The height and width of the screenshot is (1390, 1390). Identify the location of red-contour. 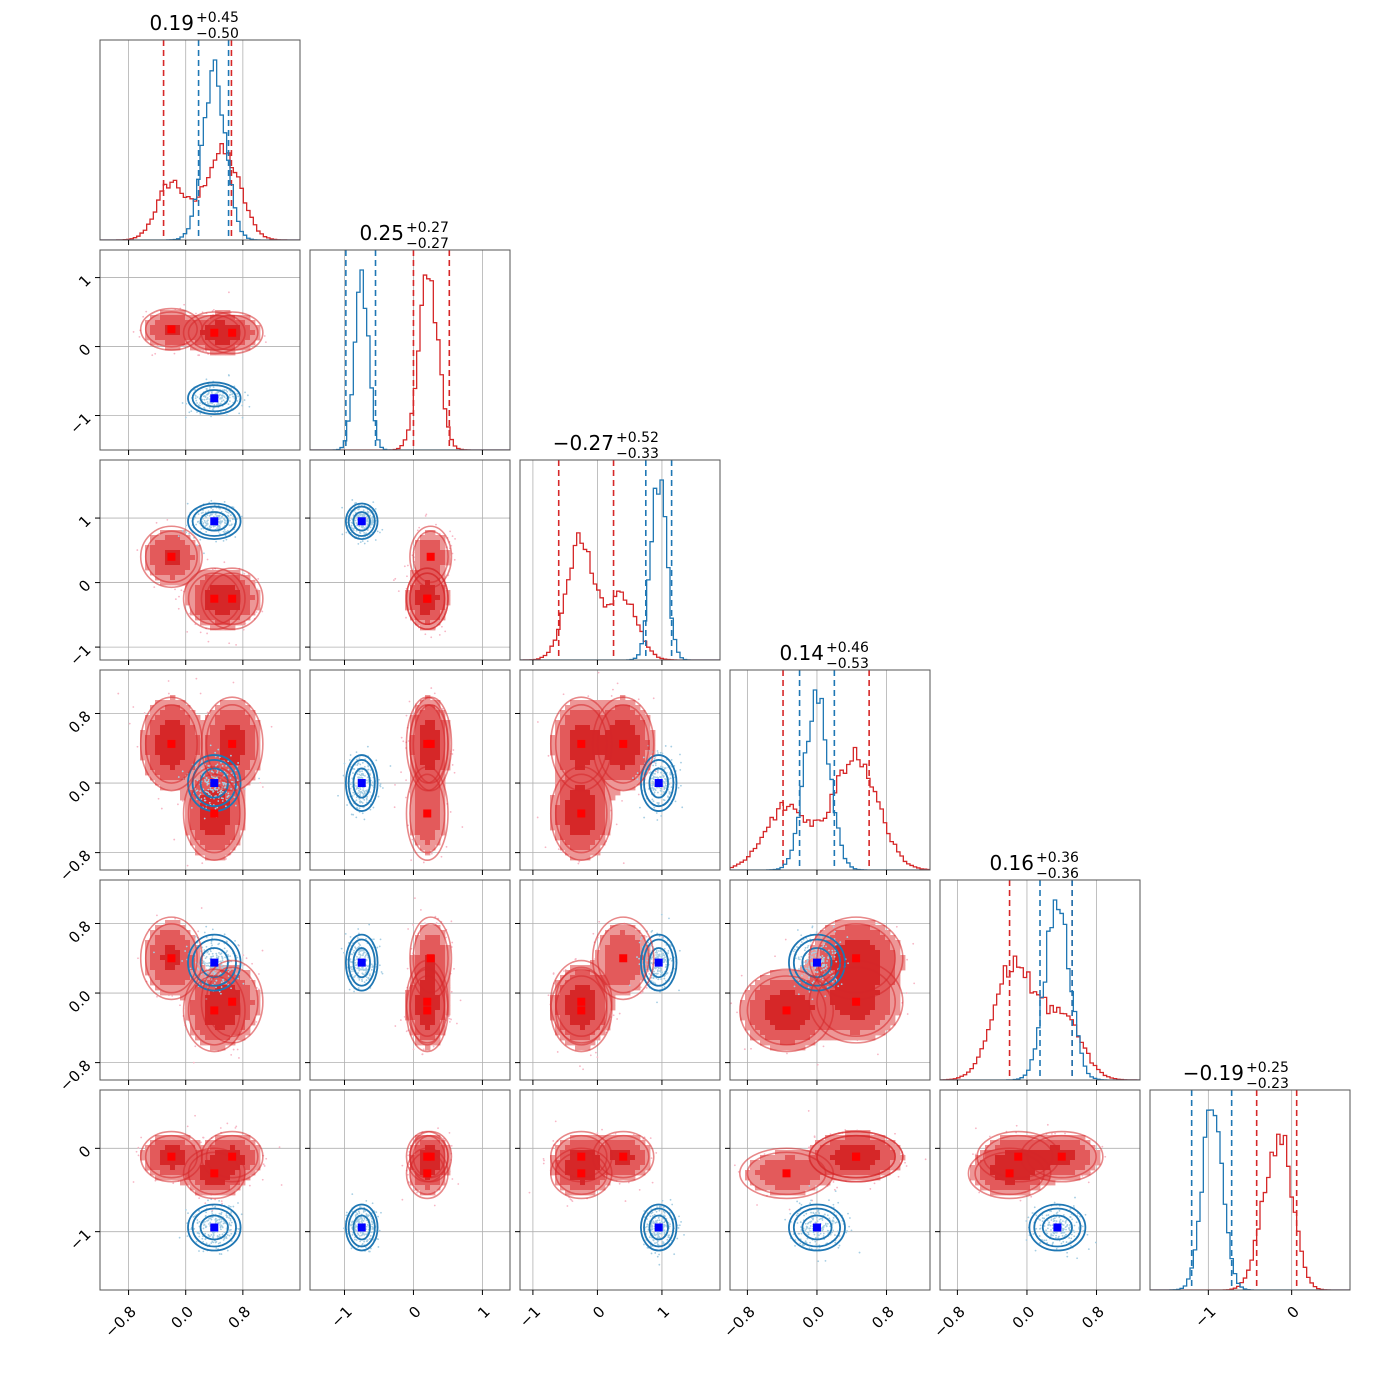
(427, 744).